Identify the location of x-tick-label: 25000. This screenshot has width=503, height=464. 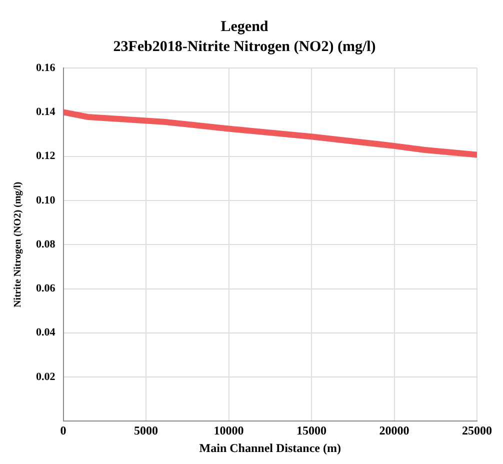
(477, 430).